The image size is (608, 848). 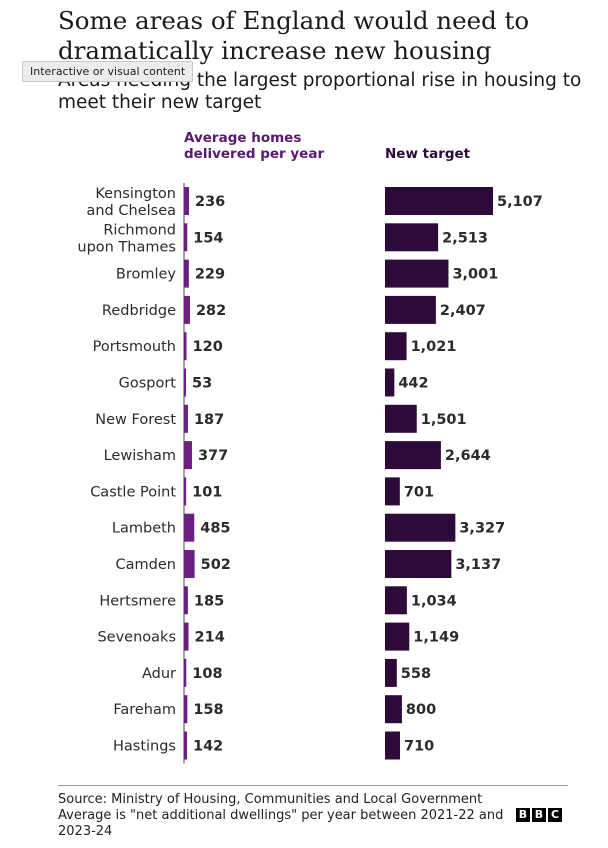 What do you see at coordinates (313, 785) in the screenshot?
I see `footer-divider` at bounding box center [313, 785].